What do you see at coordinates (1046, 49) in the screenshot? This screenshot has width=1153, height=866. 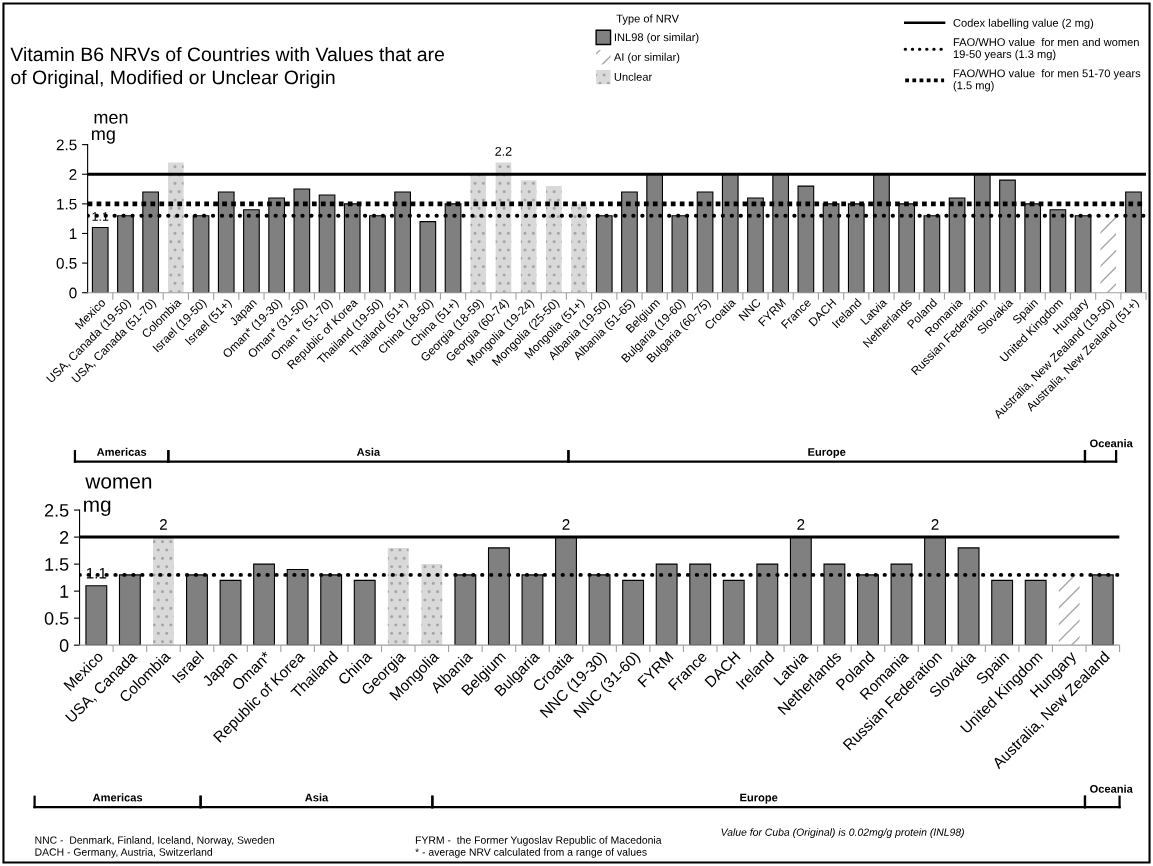 I see `legend-label: FAO/WHO value for men and women 19-50 years (1.3 mg)` at bounding box center [1046, 49].